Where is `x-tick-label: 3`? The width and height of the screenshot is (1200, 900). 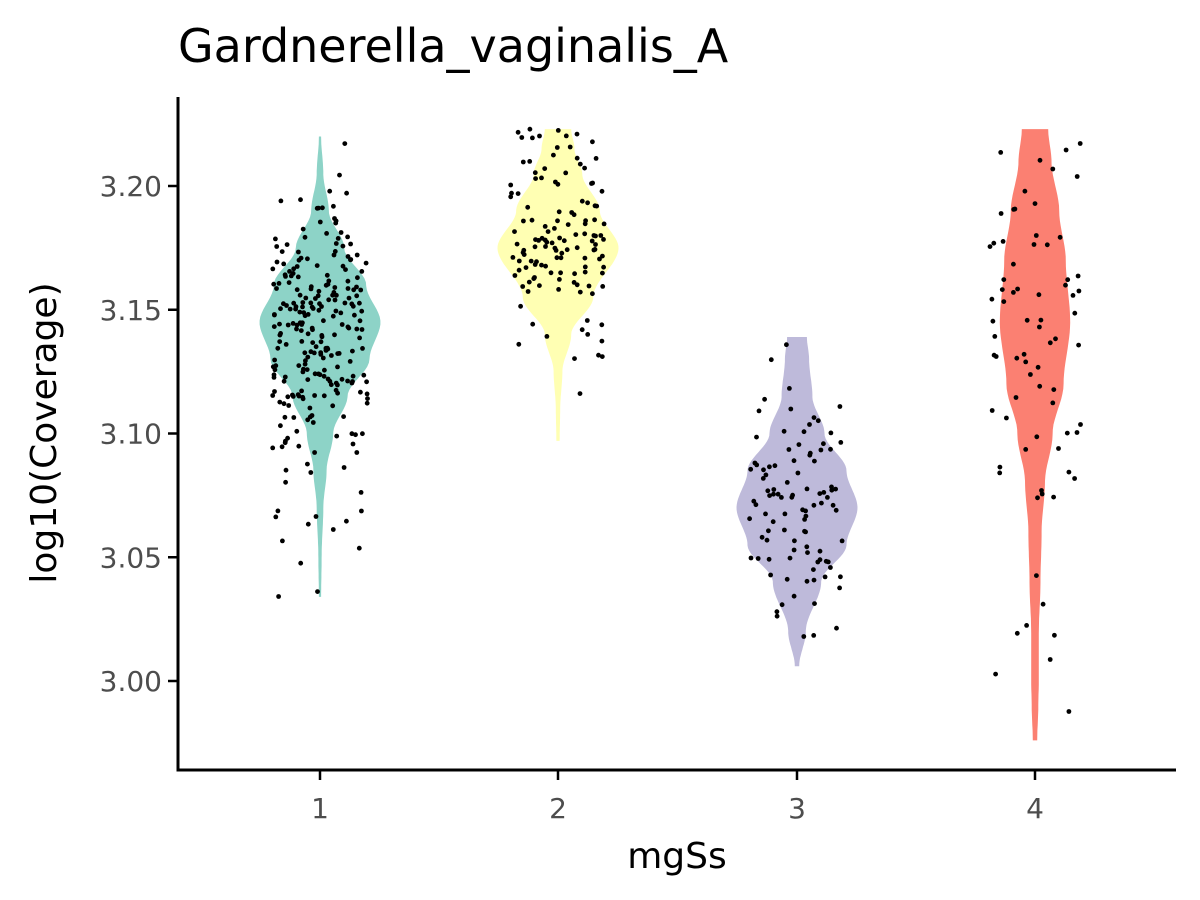
x-tick-label: 3 is located at coordinates (797, 808).